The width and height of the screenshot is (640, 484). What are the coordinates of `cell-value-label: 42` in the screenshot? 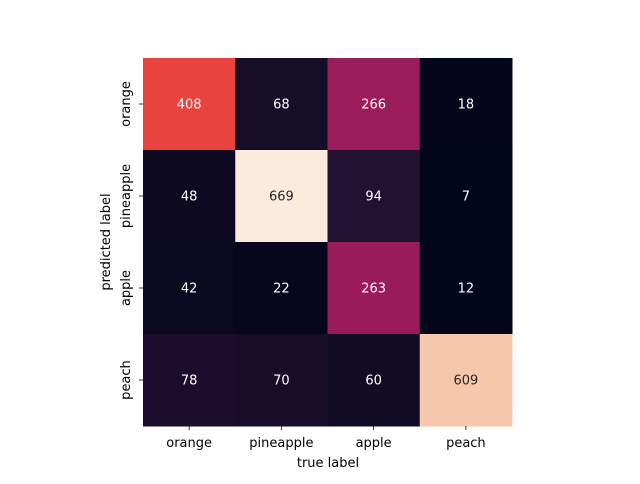 It's located at (189, 289).